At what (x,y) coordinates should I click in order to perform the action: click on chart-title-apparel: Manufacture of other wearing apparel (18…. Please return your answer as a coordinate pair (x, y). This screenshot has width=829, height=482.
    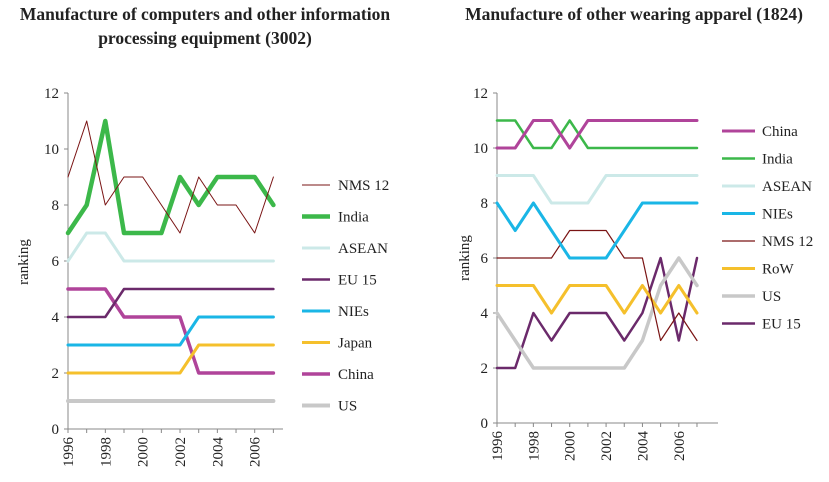
    Looking at the image, I should click on (634, 14).